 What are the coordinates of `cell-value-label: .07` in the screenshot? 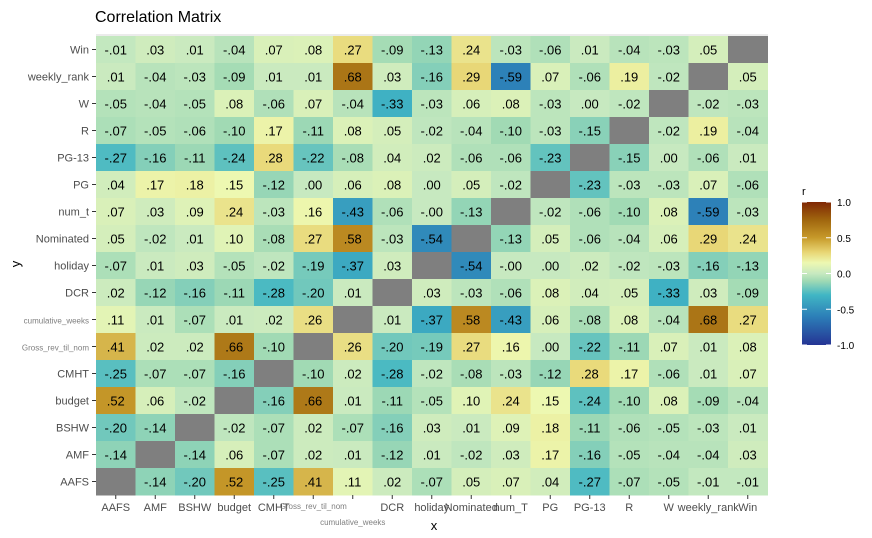 It's located at (708, 185).